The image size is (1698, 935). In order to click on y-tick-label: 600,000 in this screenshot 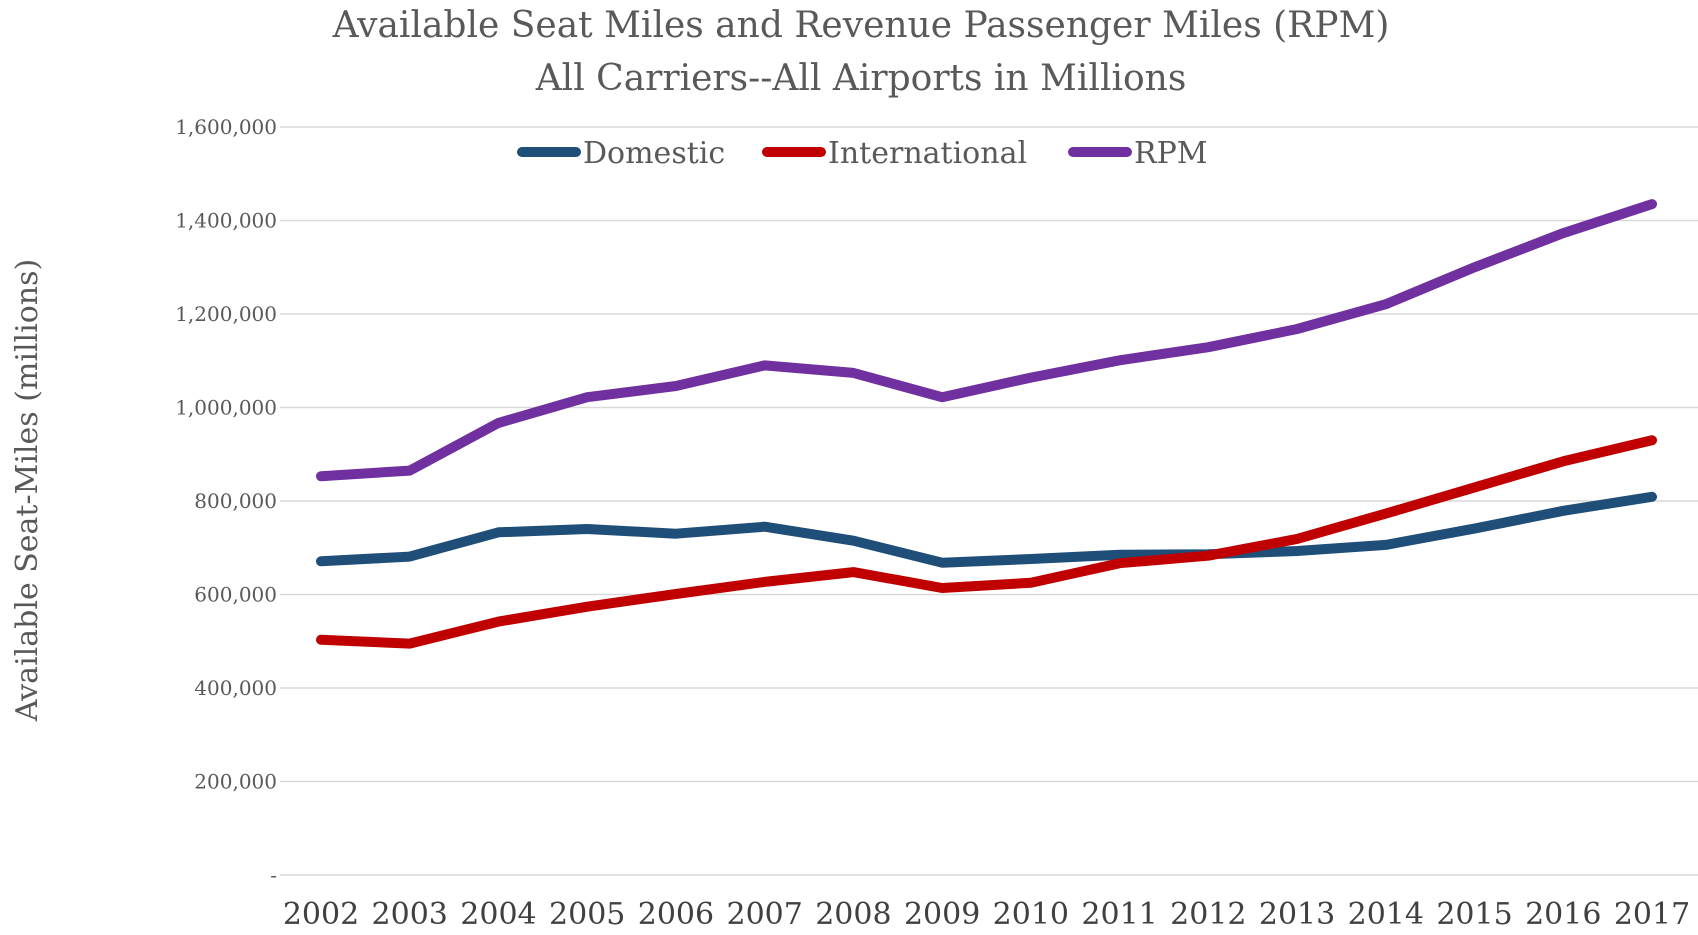, I will do `click(235, 595)`.